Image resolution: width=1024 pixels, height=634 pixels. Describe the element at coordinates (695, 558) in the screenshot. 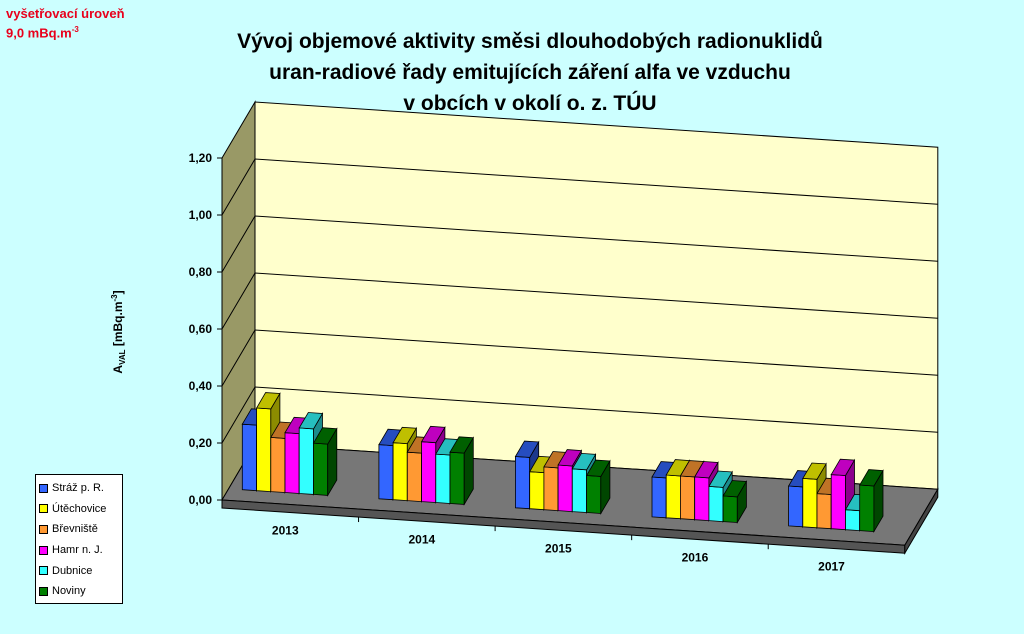

I see `x-tick-label: 2016` at that location.